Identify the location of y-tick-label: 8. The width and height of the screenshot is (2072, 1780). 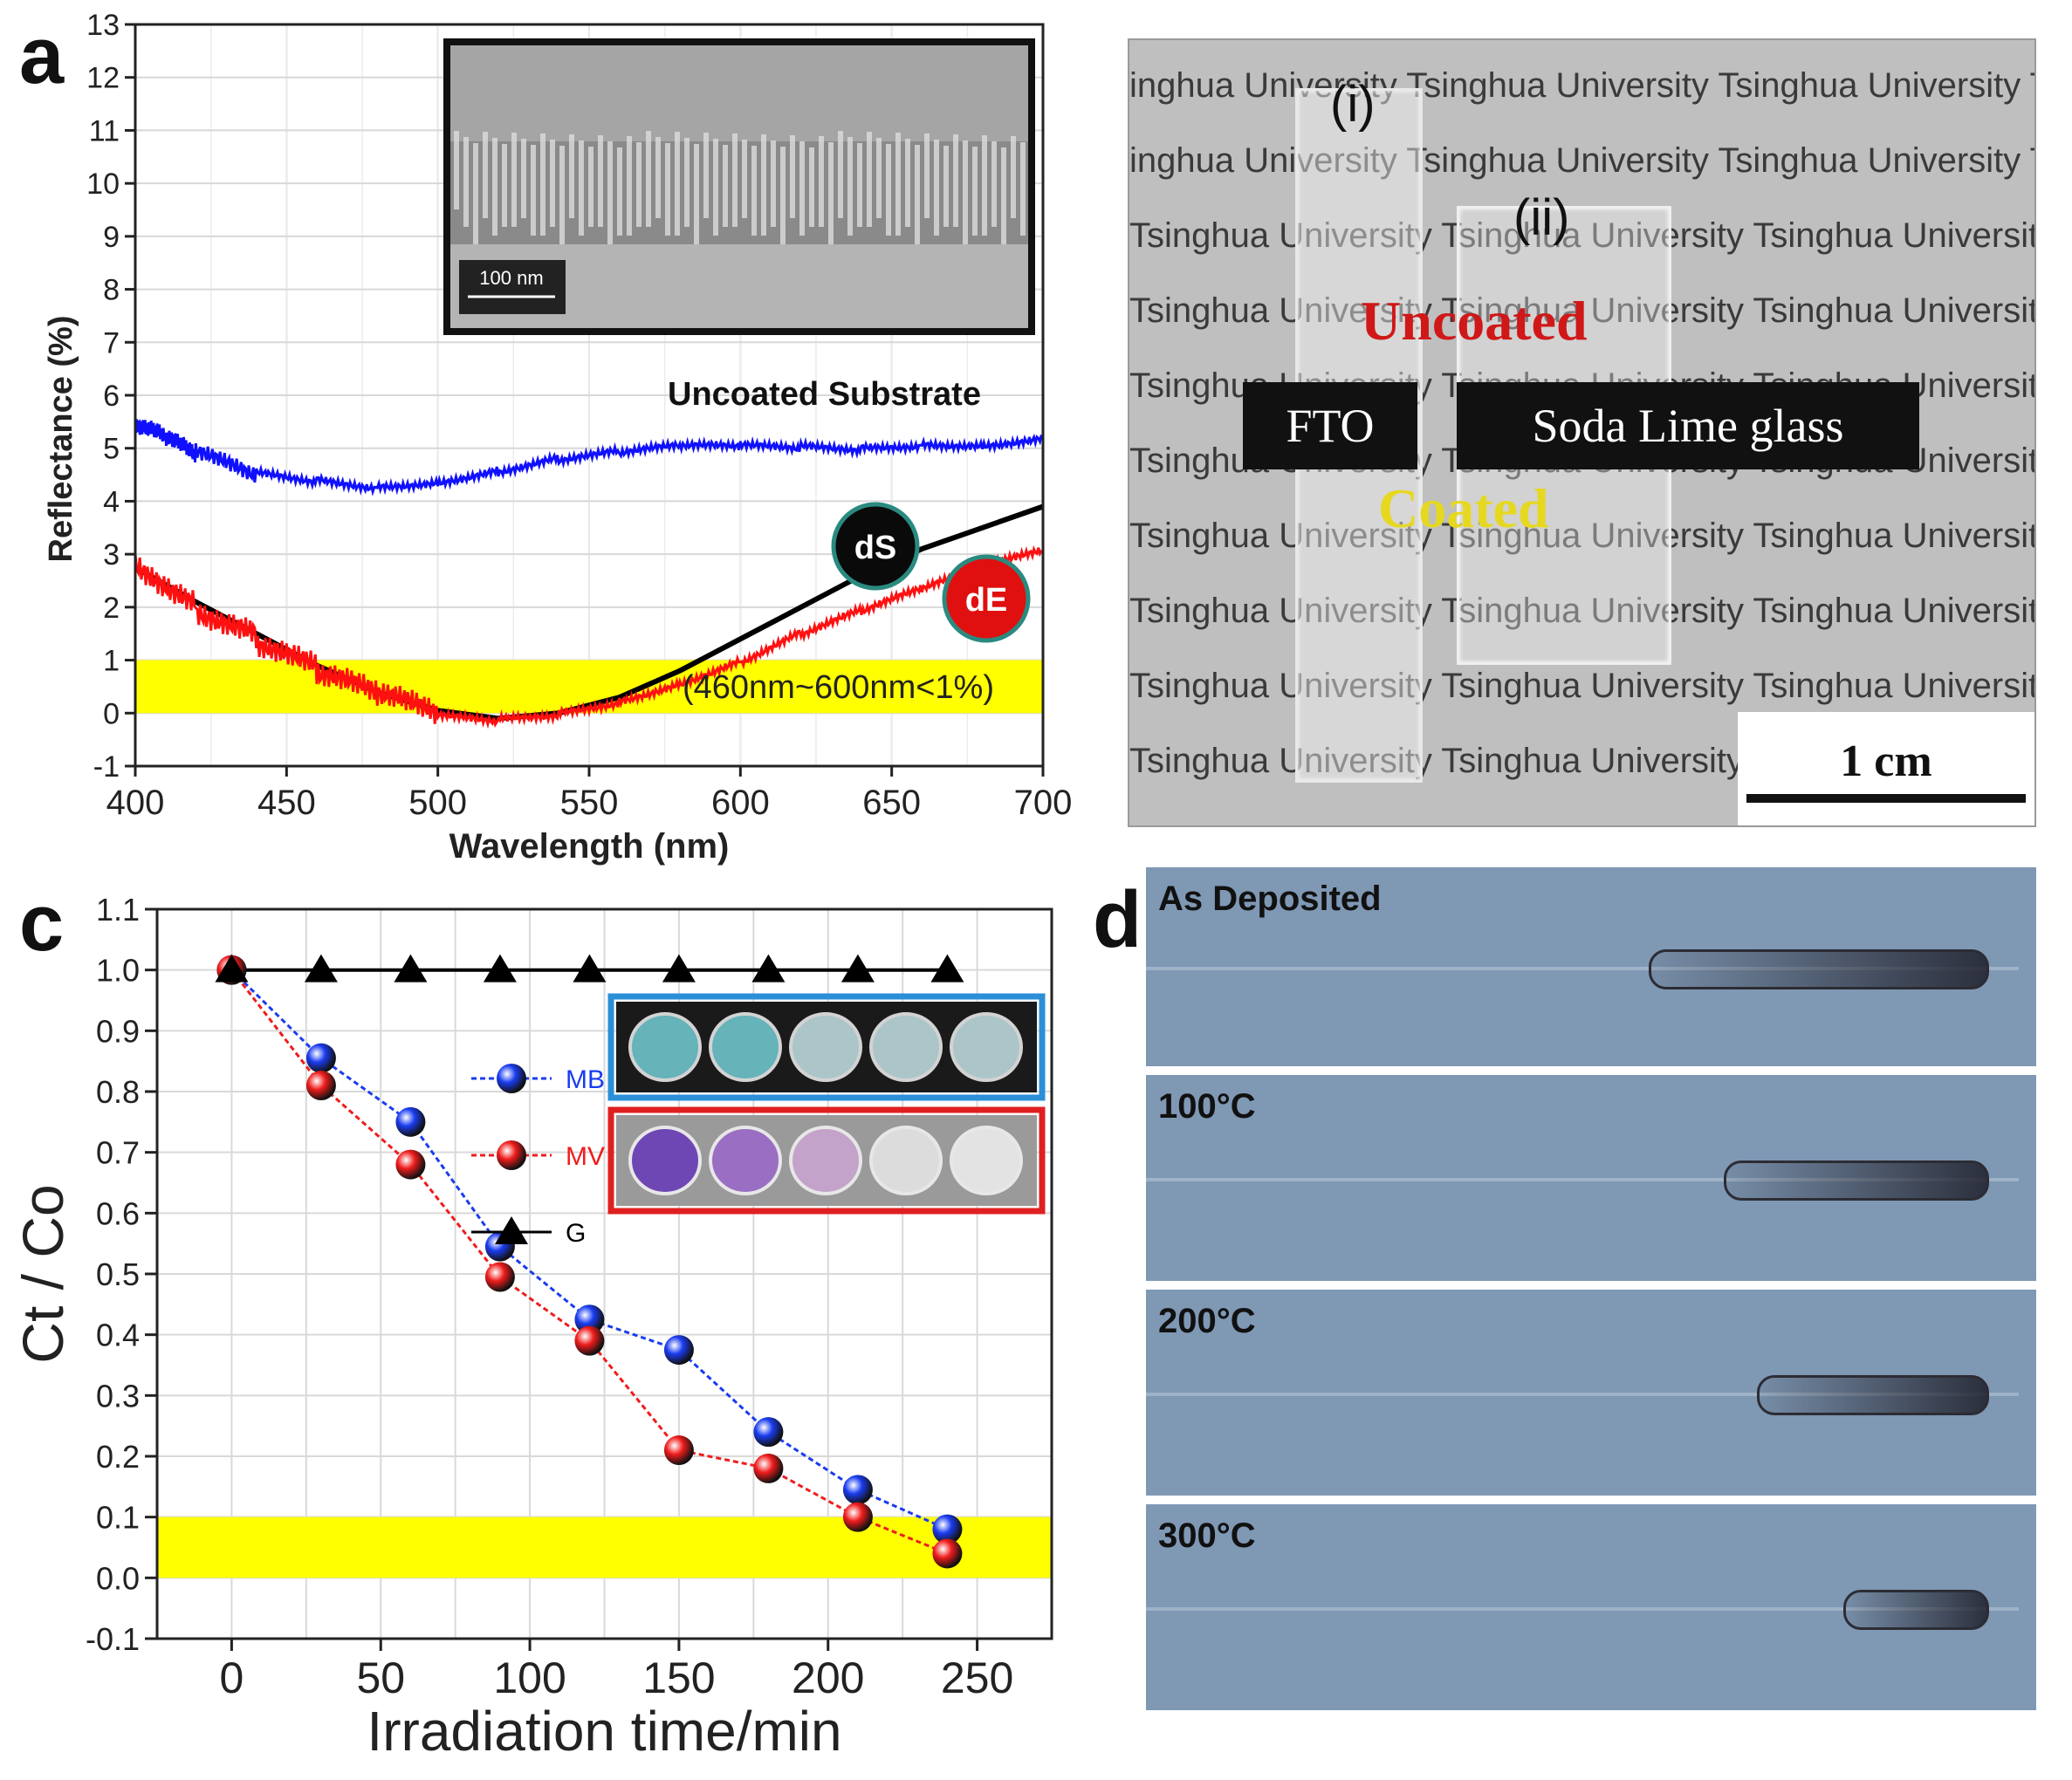
(111, 290).